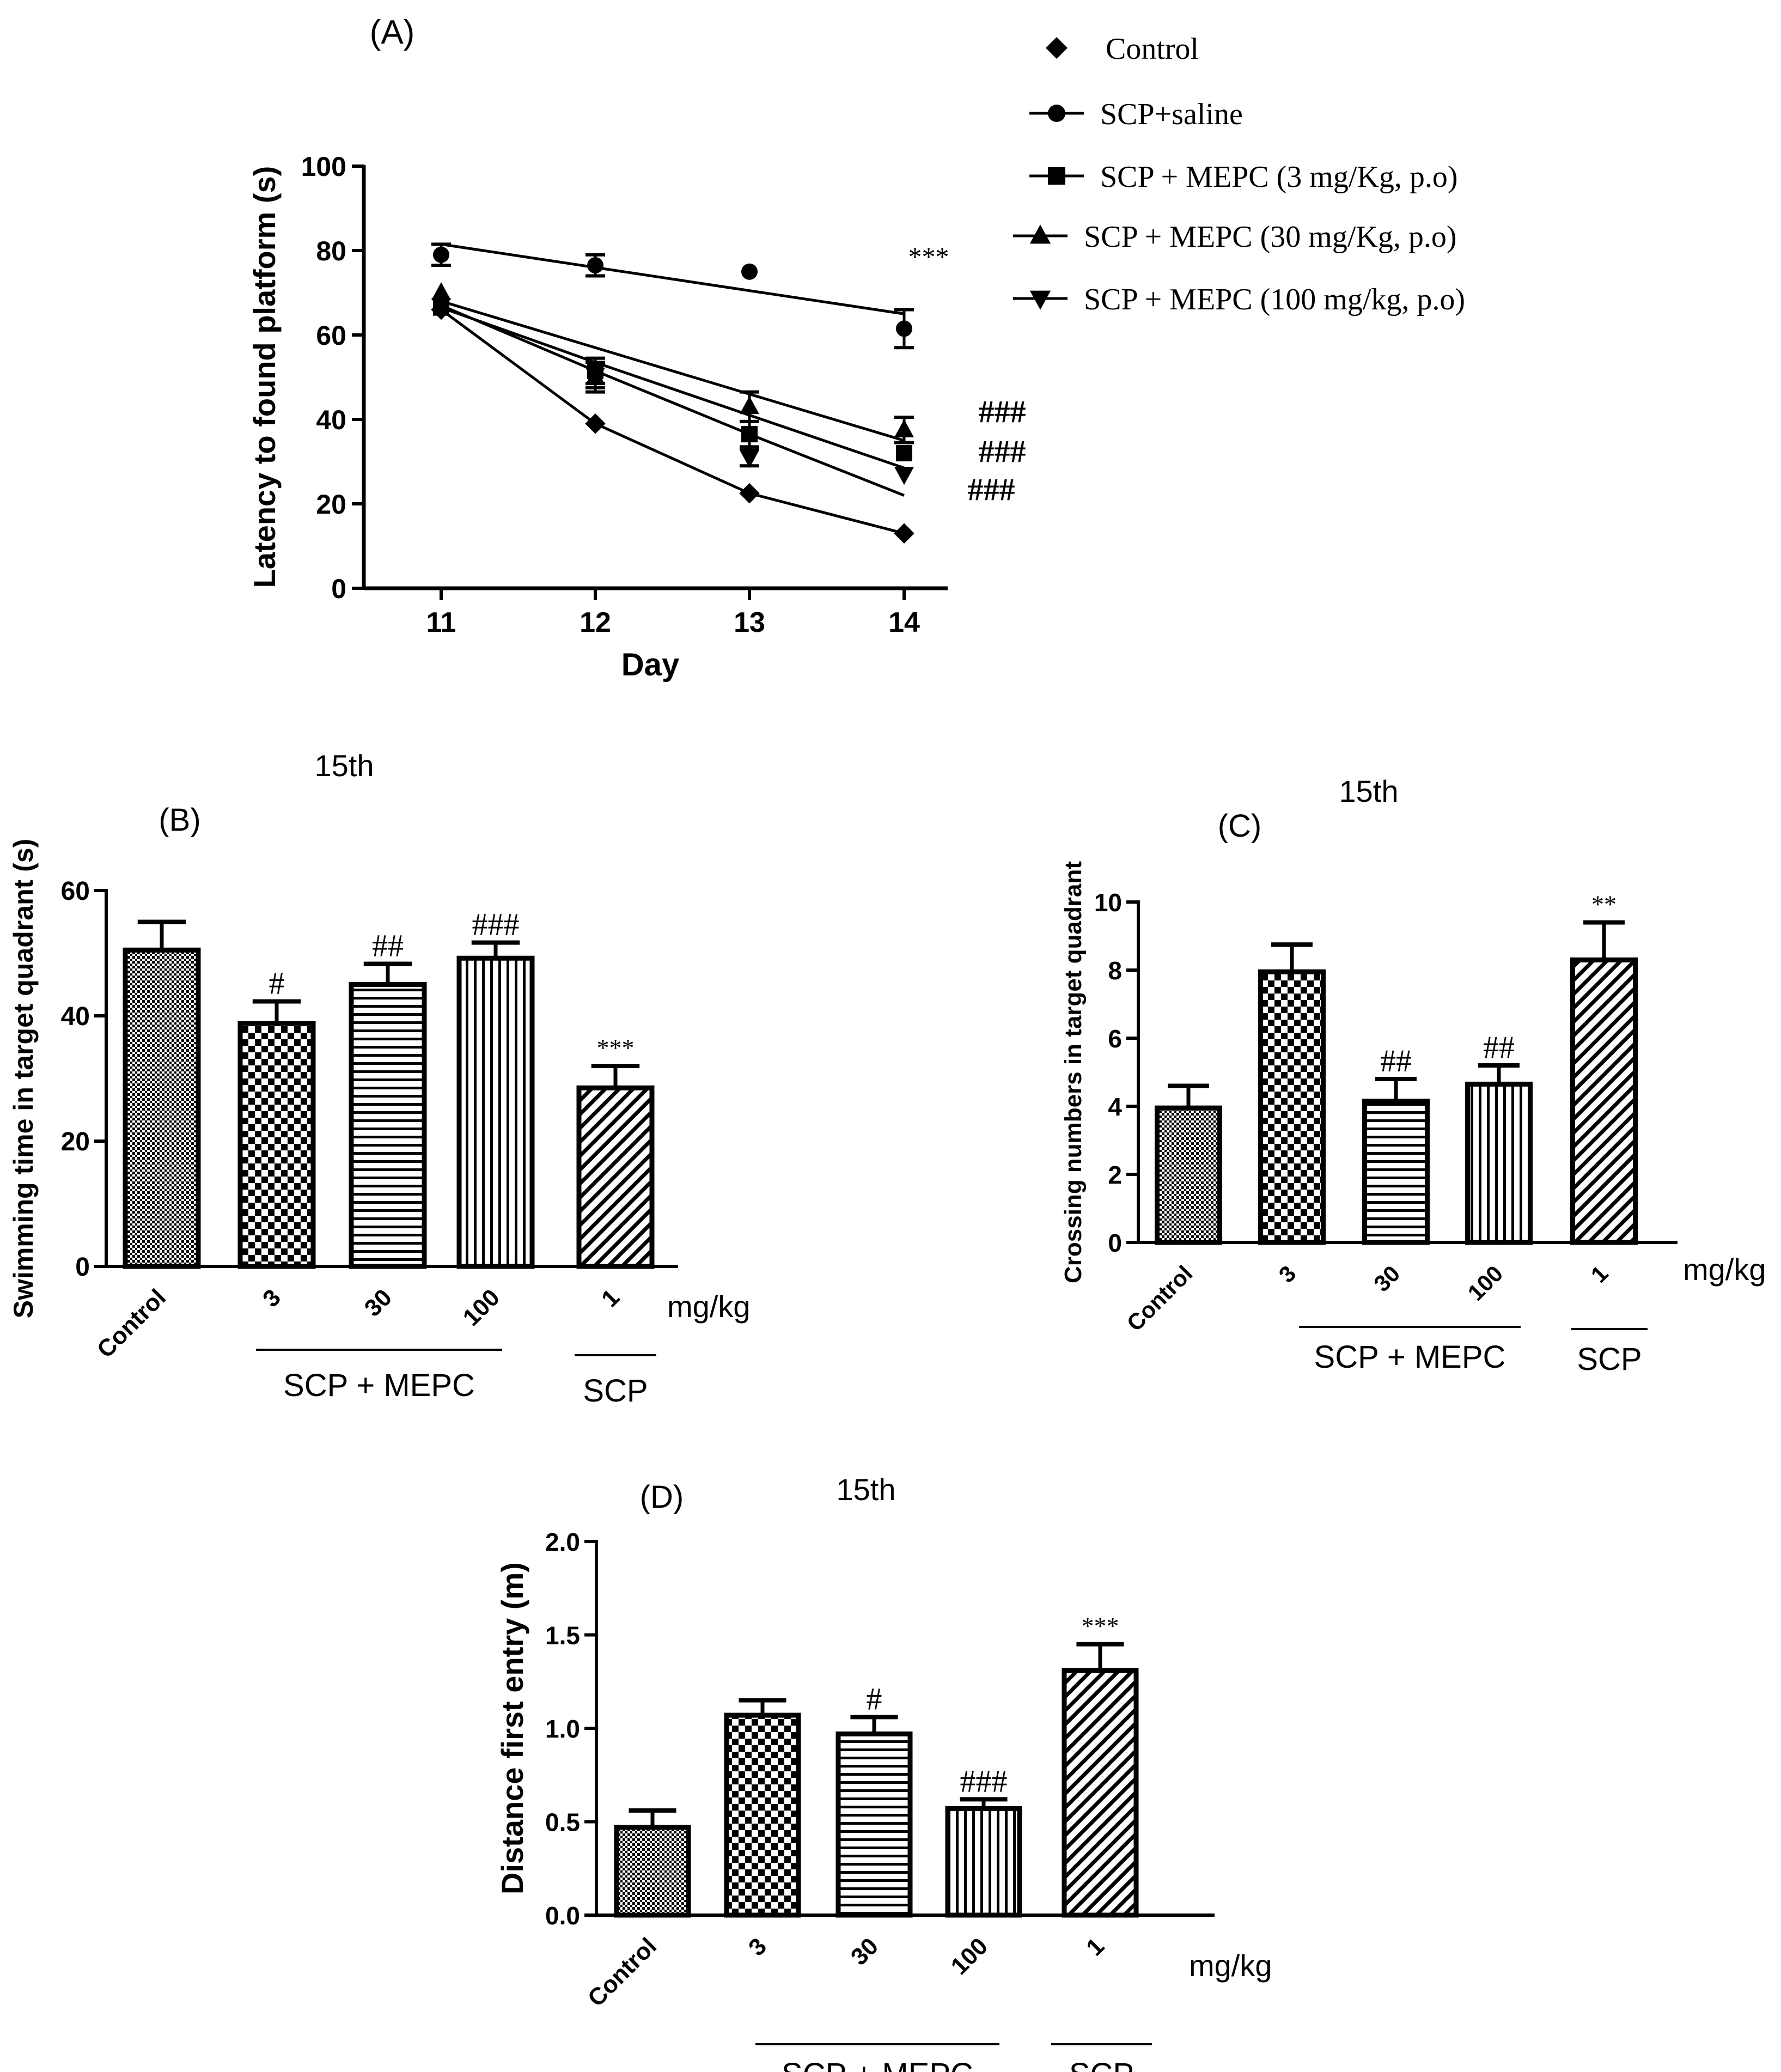 This screenshot has height=2072, width=1781. I want to click on bar-group: *** 1, so click(615, 1173).